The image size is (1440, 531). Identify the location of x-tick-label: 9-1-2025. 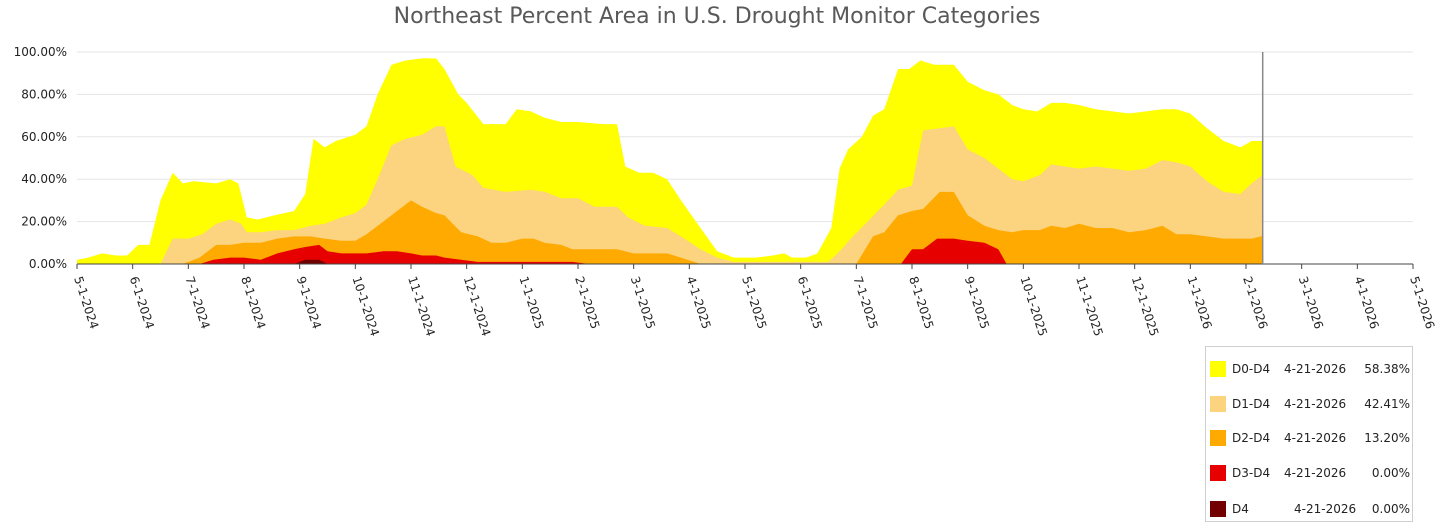
(977, 303).